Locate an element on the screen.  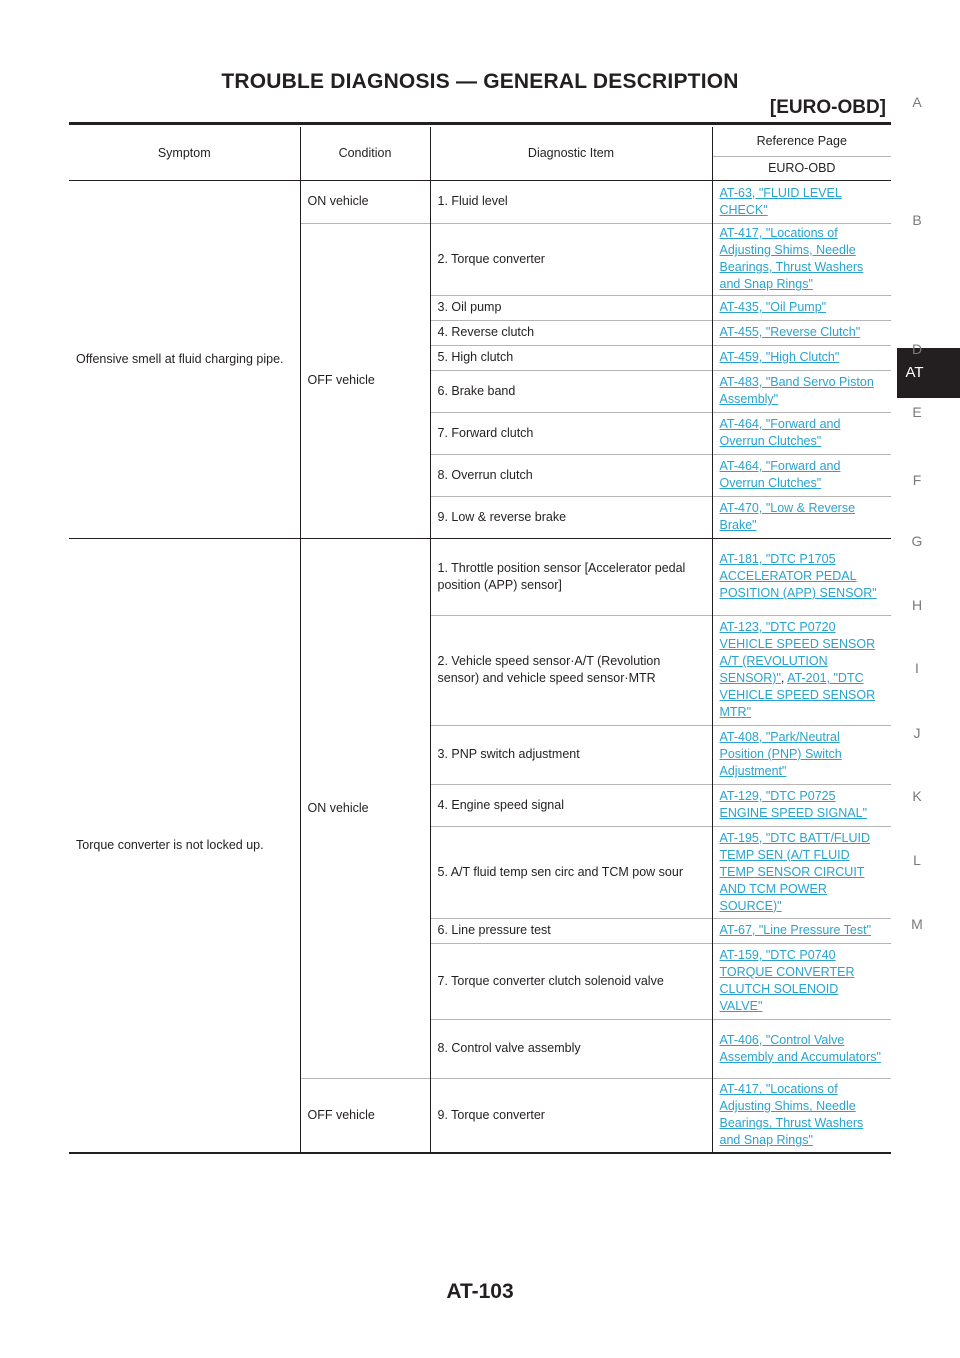
symptom-cell: Torque converter is not locked up. is located at coordinates (185, 844).